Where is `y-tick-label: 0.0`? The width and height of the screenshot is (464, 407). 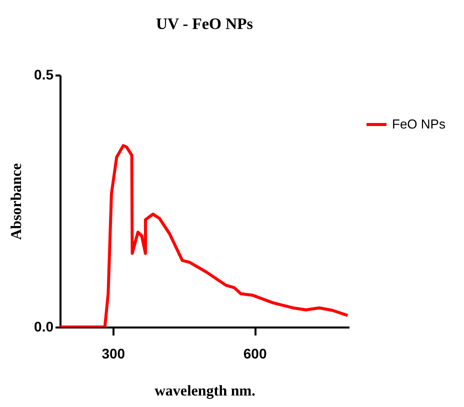
y-tick-label: 0.0 is located at coordinates (44, 326).